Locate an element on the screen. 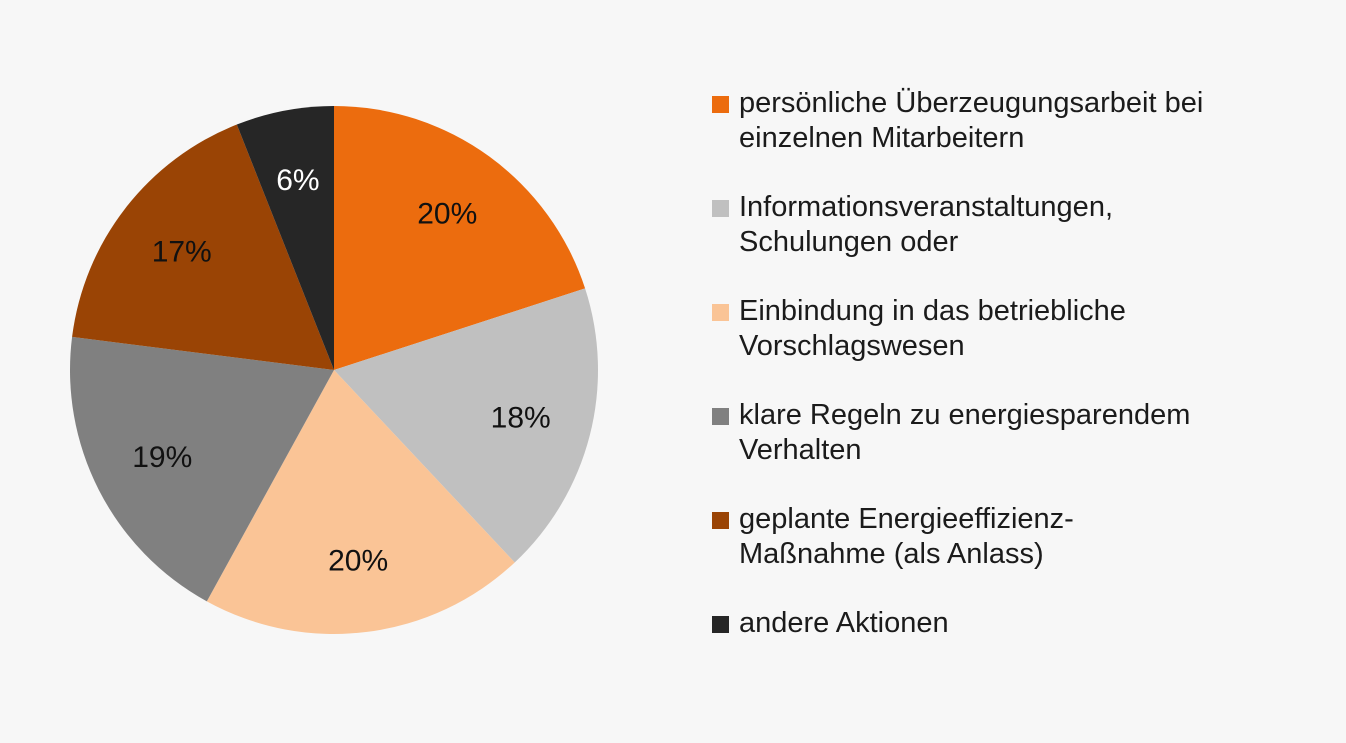 The width and height of the screenshot is (1346, 743). pie-slice-label-4: 19% is located at coordinates (162, 457).